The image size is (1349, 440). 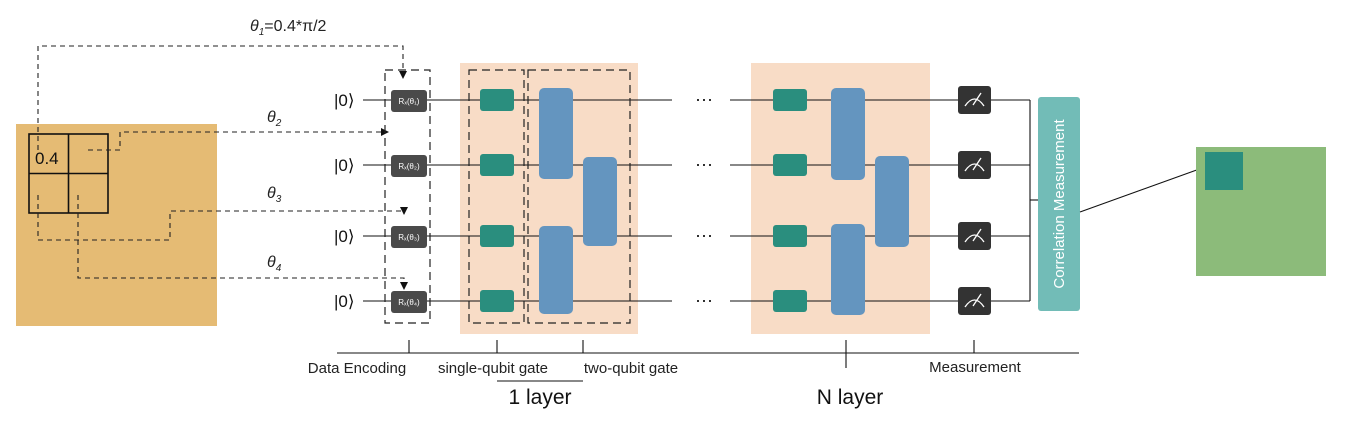 I want to click on theta-2-label: θ2, so click(x=274, y=119).